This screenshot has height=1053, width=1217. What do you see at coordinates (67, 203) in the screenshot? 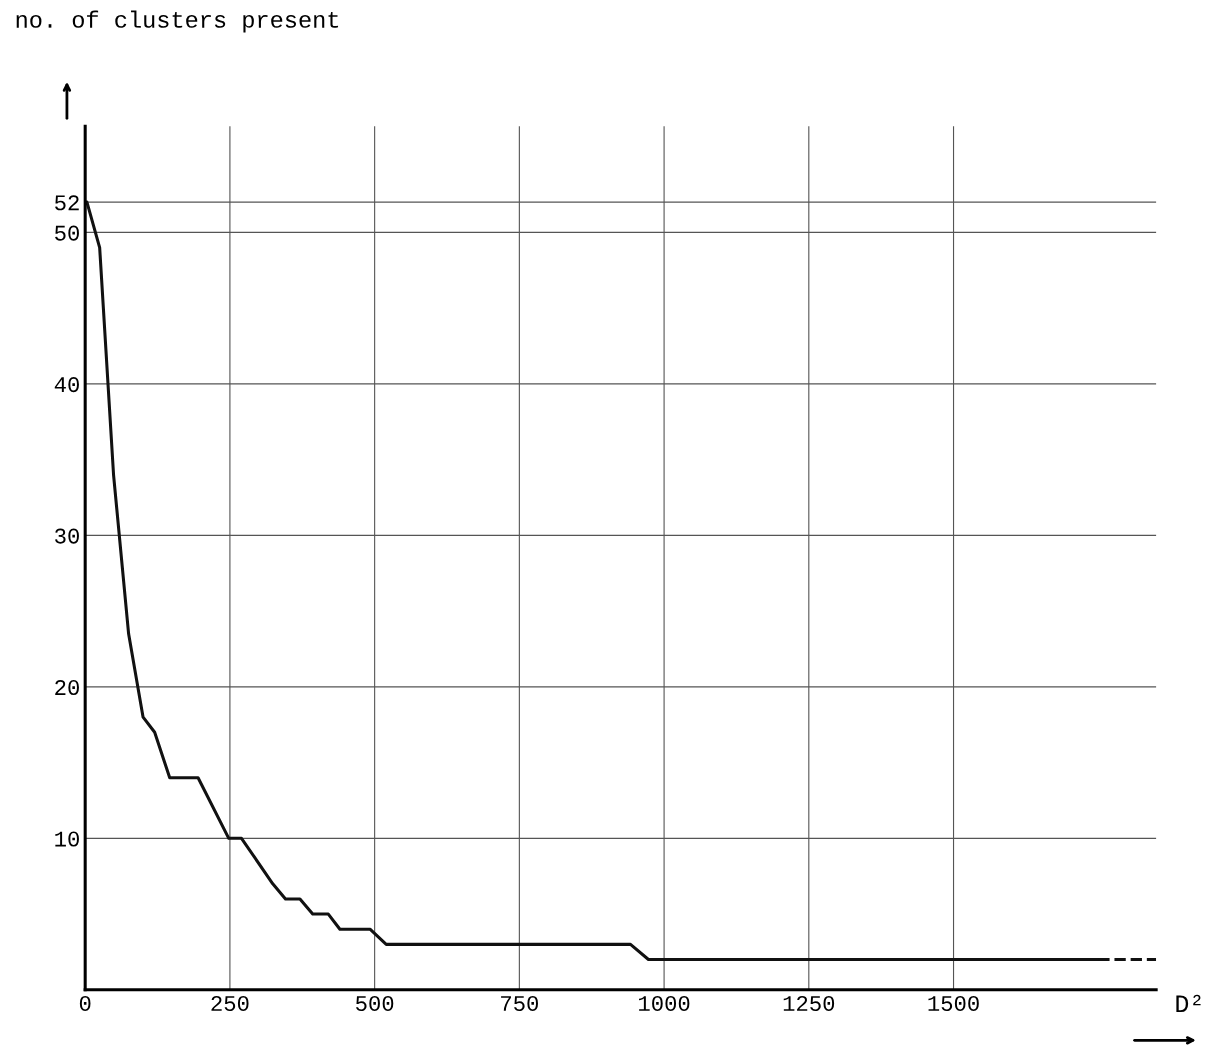
I see `y-tick-label: 52` at bounding box center [67, 203].